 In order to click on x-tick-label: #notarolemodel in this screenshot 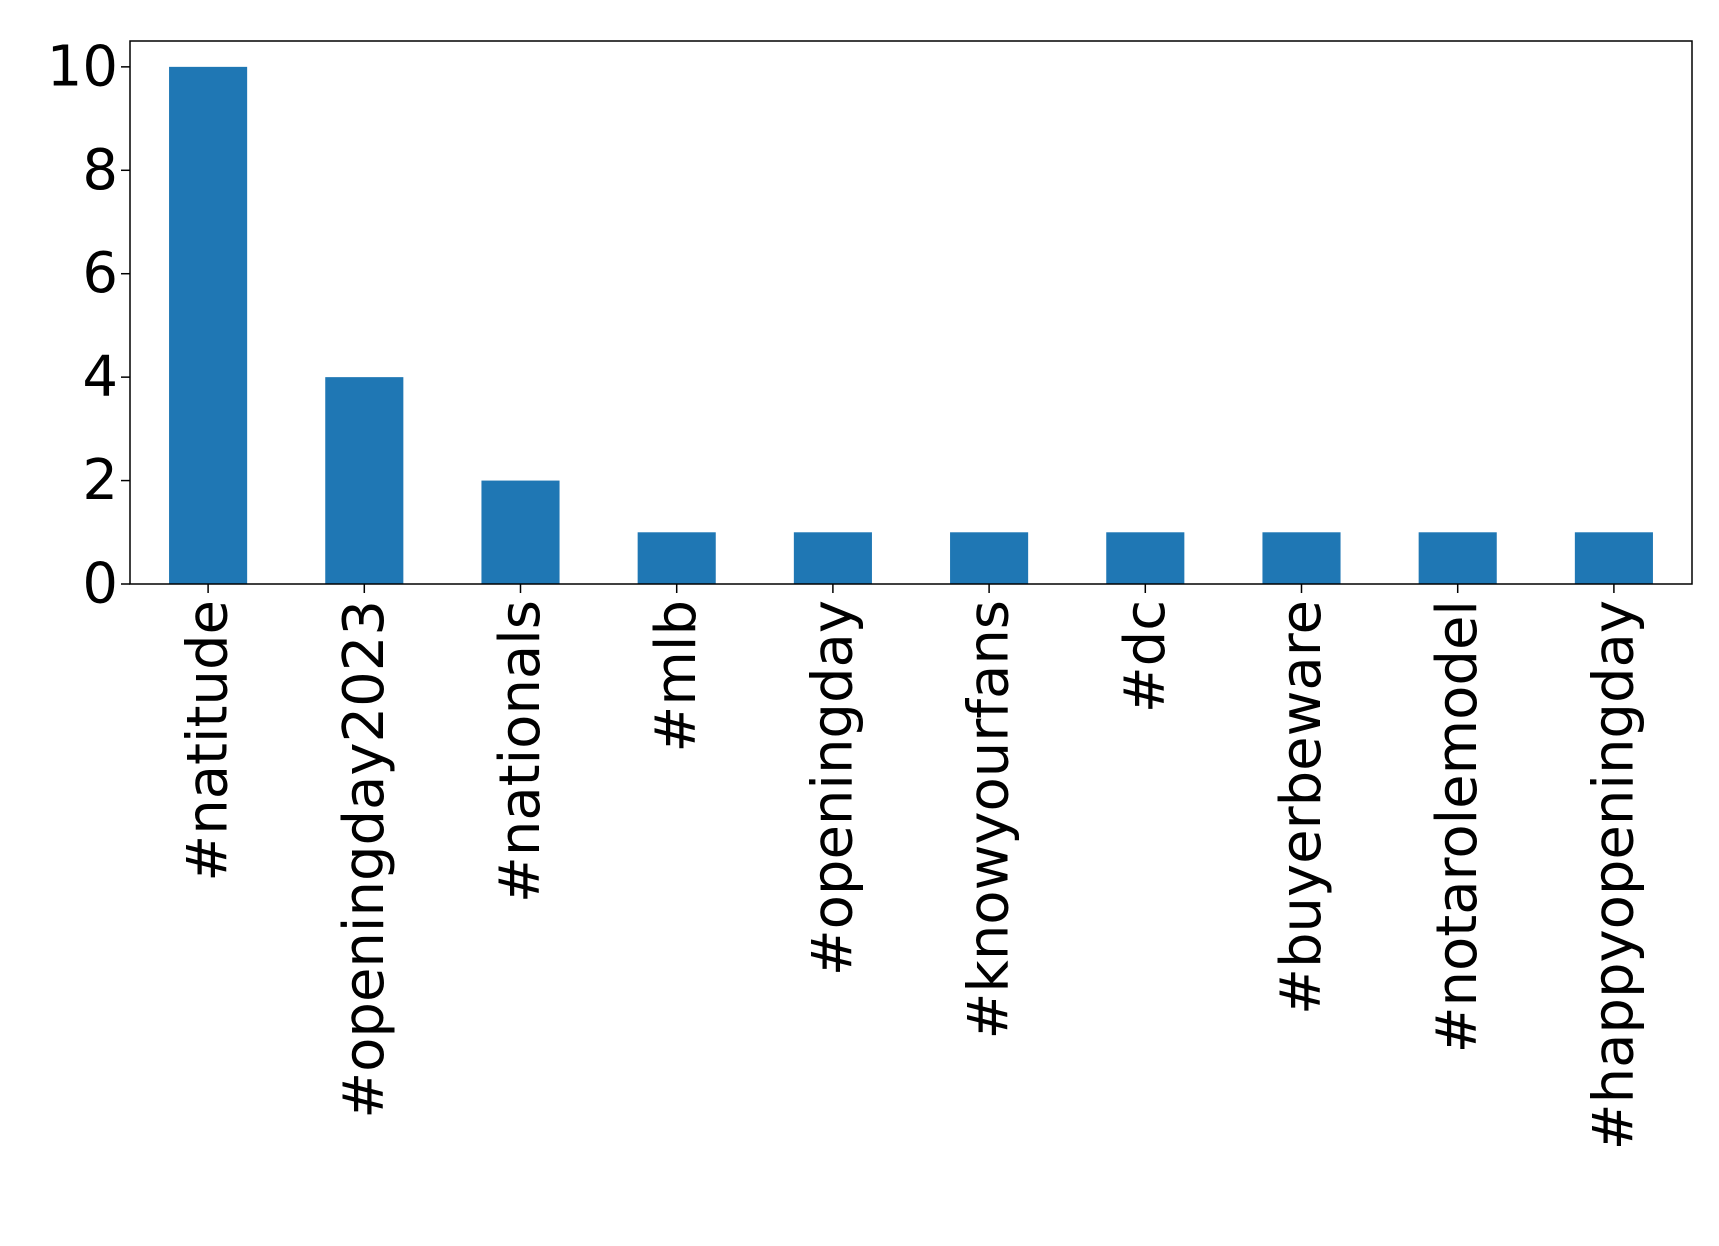, I will do `click(1457, 826)`.